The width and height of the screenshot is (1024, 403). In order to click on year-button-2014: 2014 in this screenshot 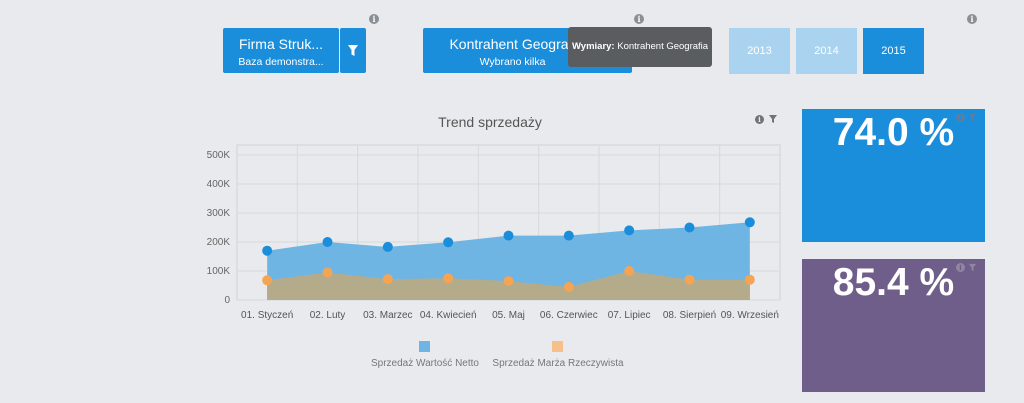, I will do `click(826, 51)`.